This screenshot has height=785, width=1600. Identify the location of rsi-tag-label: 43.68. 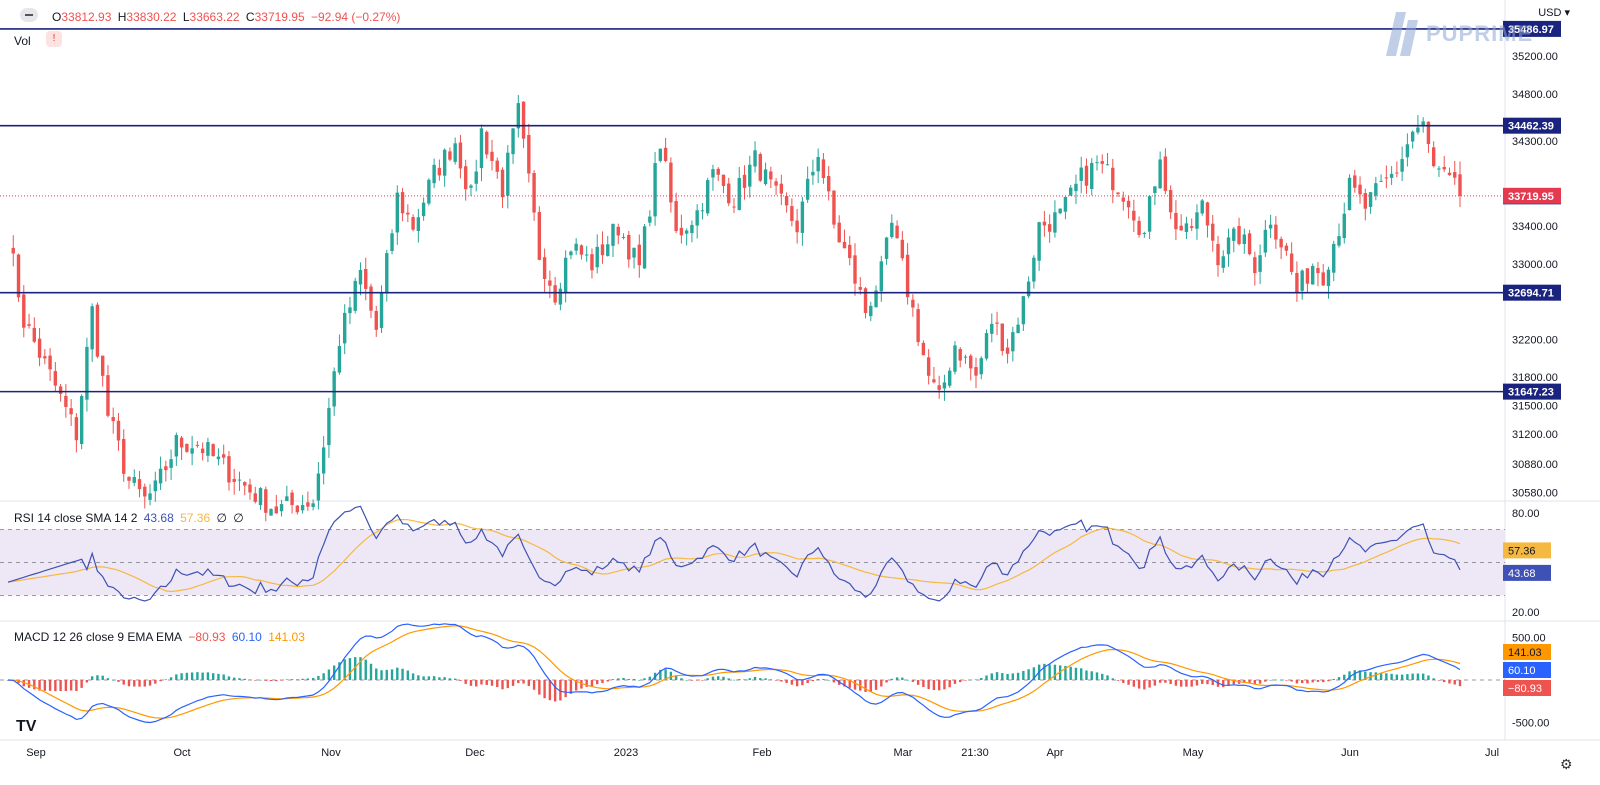
(1522, 574).